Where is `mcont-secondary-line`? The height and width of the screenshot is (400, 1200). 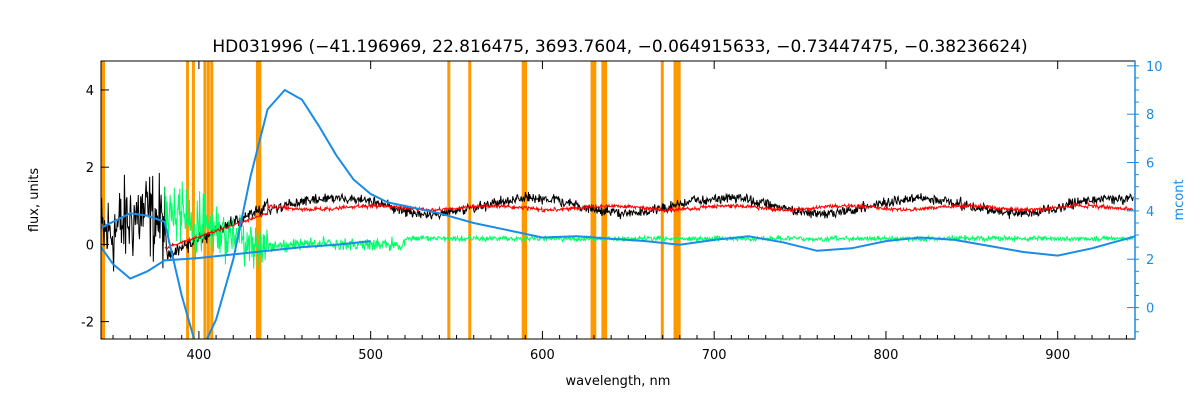 mcont-secondary-line is located at coordinates (236, 260).